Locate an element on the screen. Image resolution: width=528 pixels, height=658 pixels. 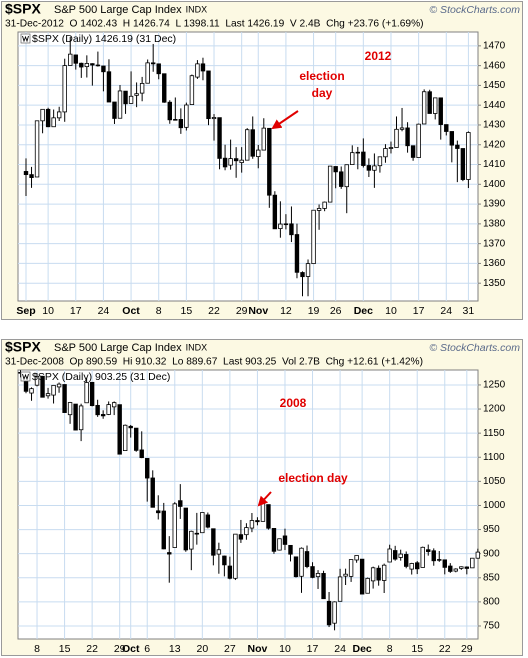
y-tick-label: 1250 is located at coordinates (494, 385).